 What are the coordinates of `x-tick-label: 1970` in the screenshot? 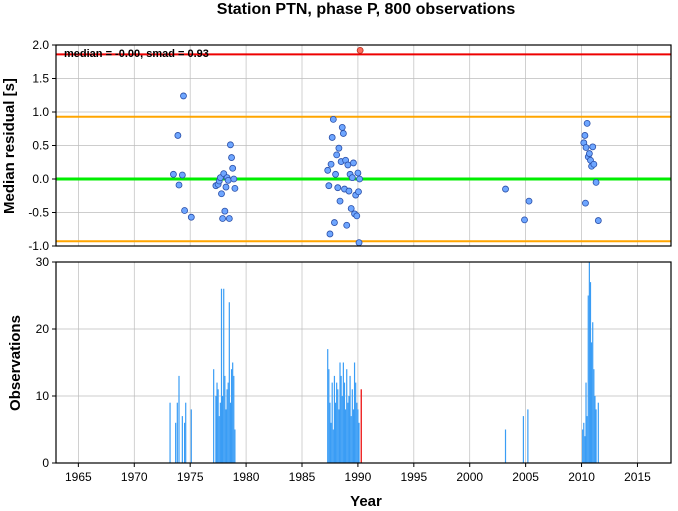 It's located at (134, 477).